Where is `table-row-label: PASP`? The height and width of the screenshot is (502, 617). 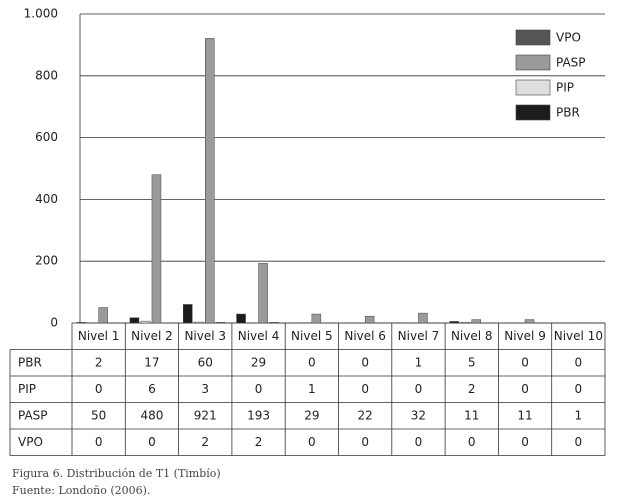 table-row-label: PASP is located at coordinates (33, 415).